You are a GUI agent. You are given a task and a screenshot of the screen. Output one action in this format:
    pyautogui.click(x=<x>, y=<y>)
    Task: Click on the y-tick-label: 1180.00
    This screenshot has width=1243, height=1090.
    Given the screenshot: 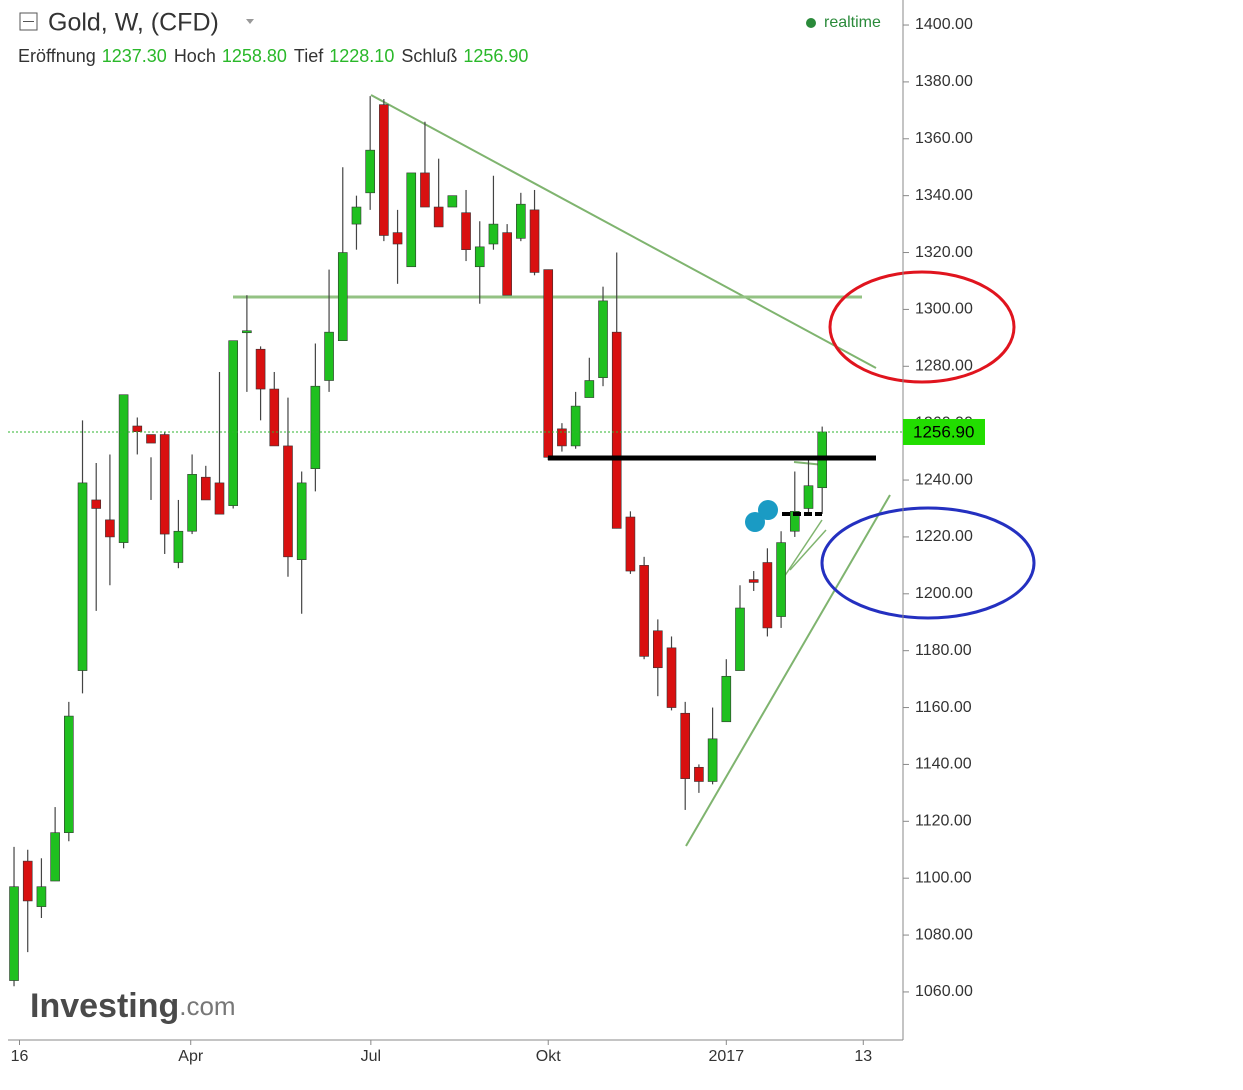 What is the action you would take?
    pyautogui.click(x=943, y=650)
    